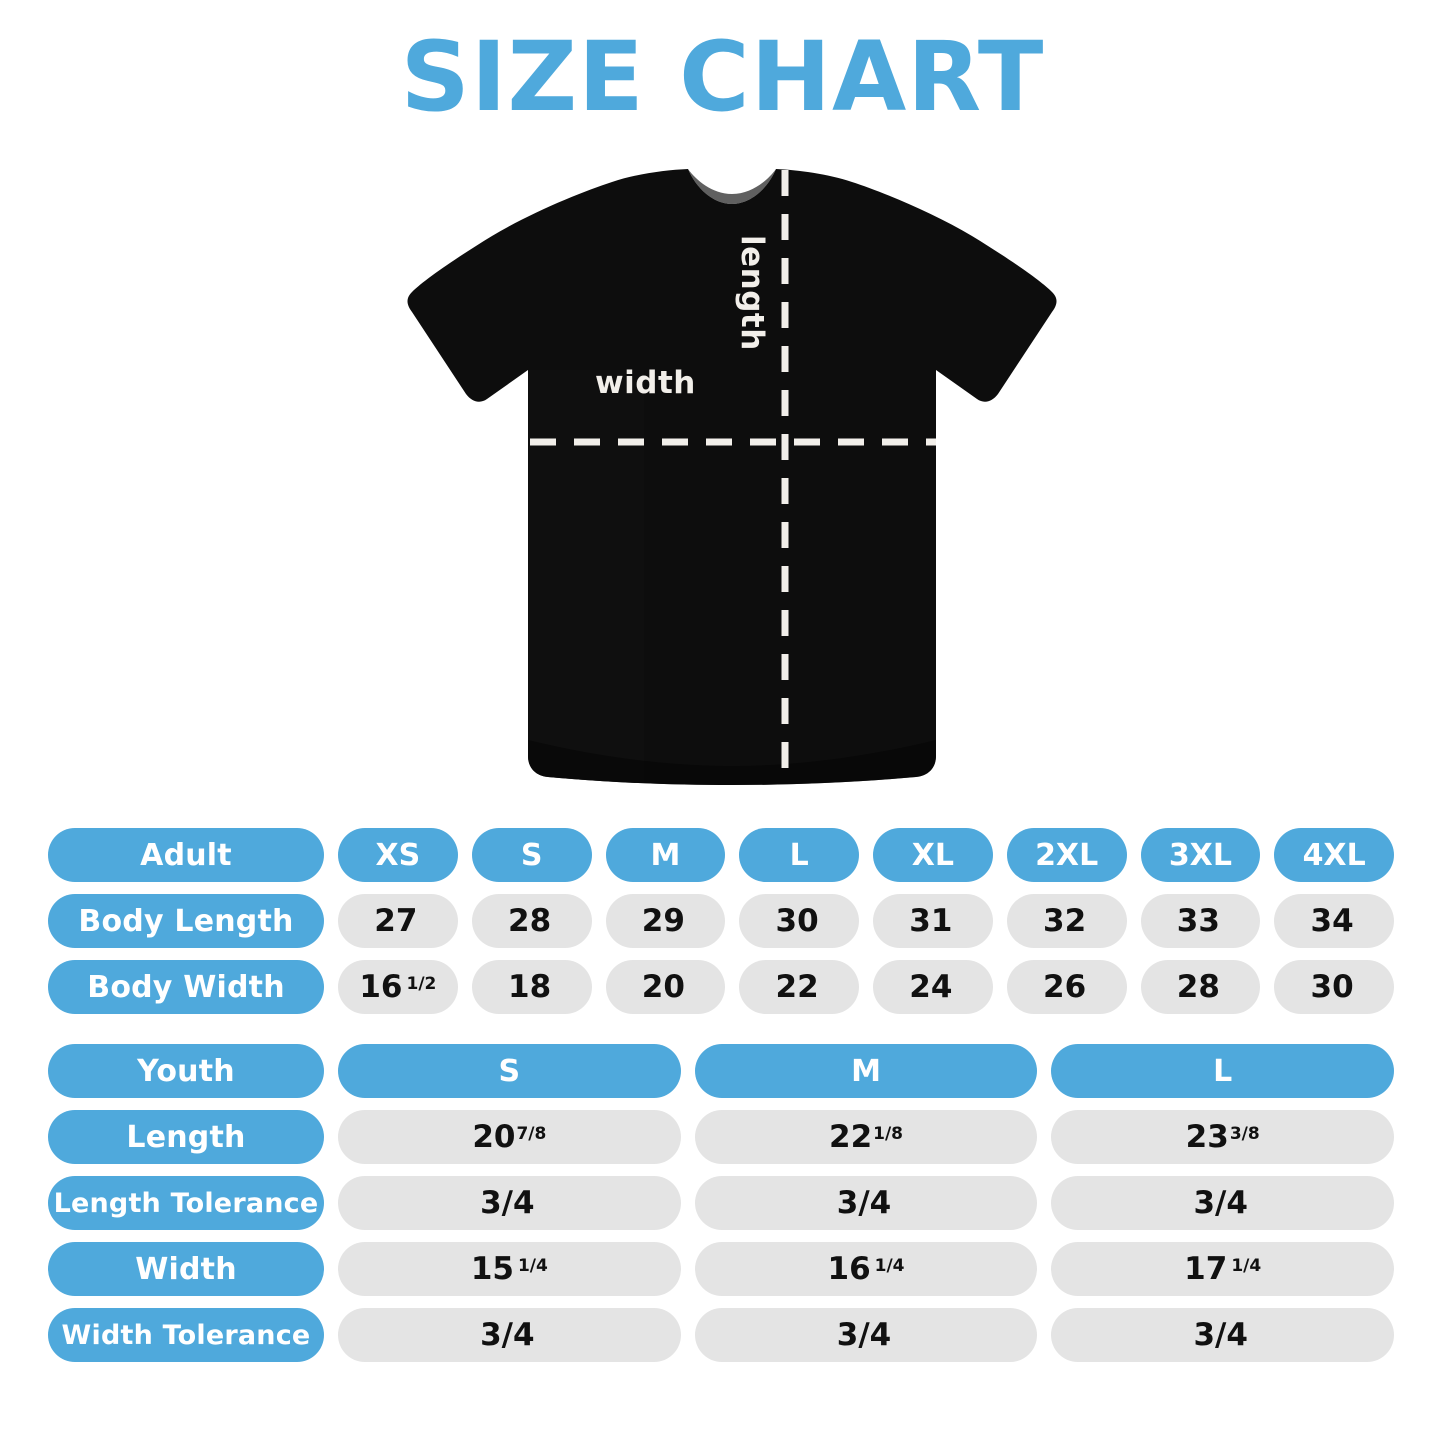  I want to click on youth-size-header-s: S, so click(509, 1071).